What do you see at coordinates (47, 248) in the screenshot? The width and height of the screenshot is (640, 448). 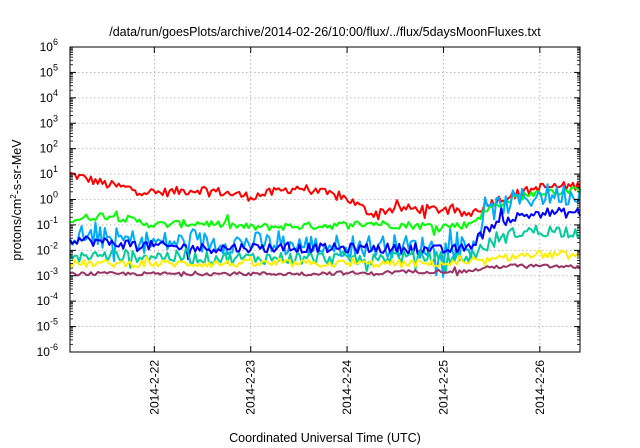 I see `y-tick-label: 10⁻²` at bounding box center [47, 248].